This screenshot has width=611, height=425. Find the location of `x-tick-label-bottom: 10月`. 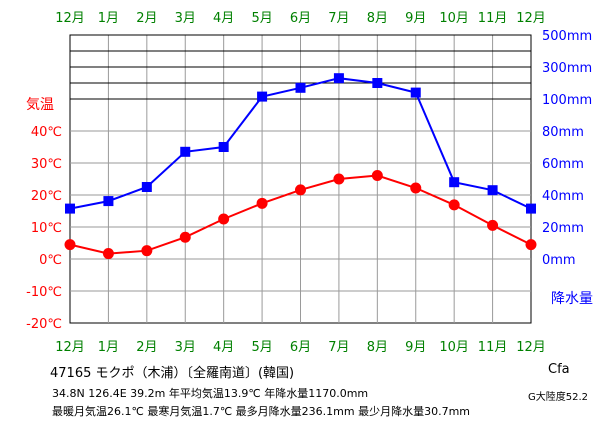

x-tick-label-bottom: 10月 is located at coordinates (454, 347).